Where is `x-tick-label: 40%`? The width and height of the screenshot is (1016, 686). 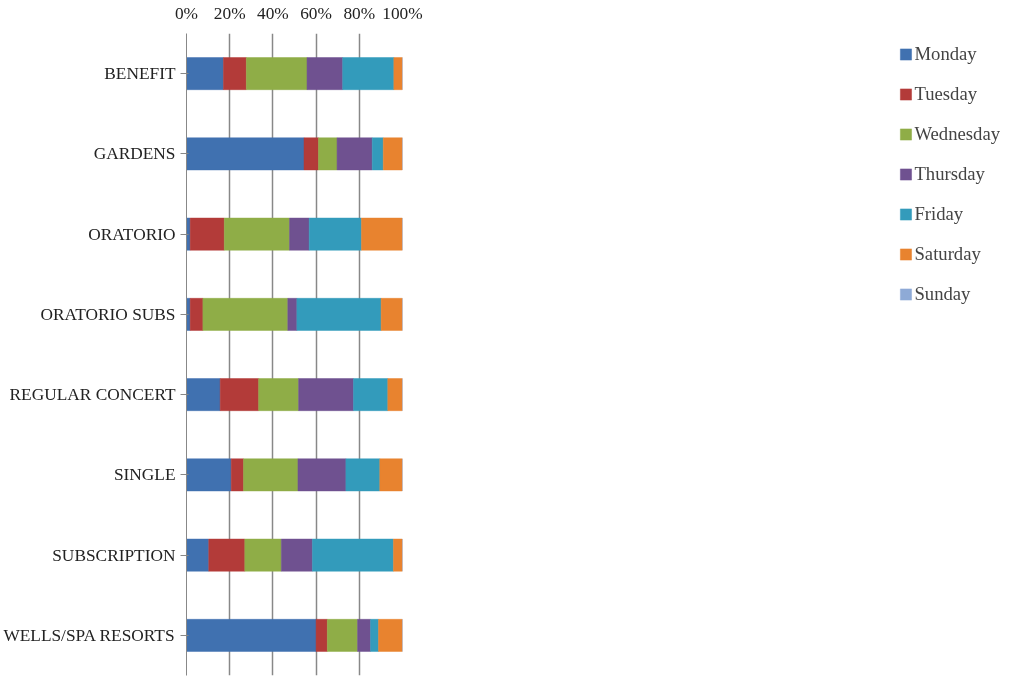 x-tick-label: 40% is located at coordinates (273, 13).